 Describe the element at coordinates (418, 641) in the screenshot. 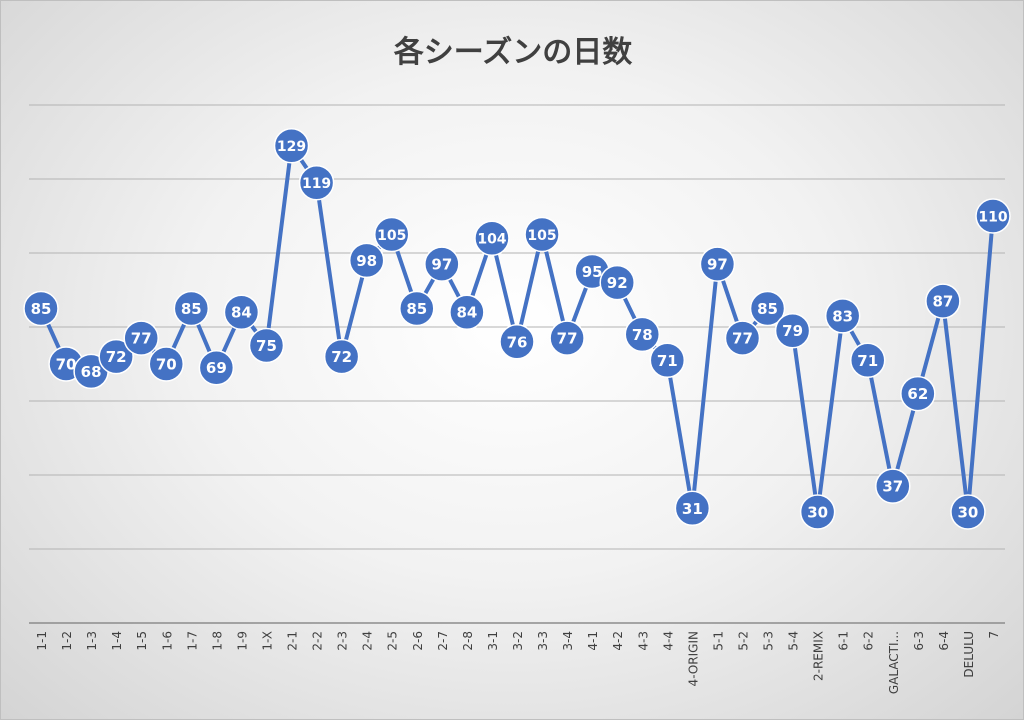

I see `x-tick-label: 2-6` at that location.